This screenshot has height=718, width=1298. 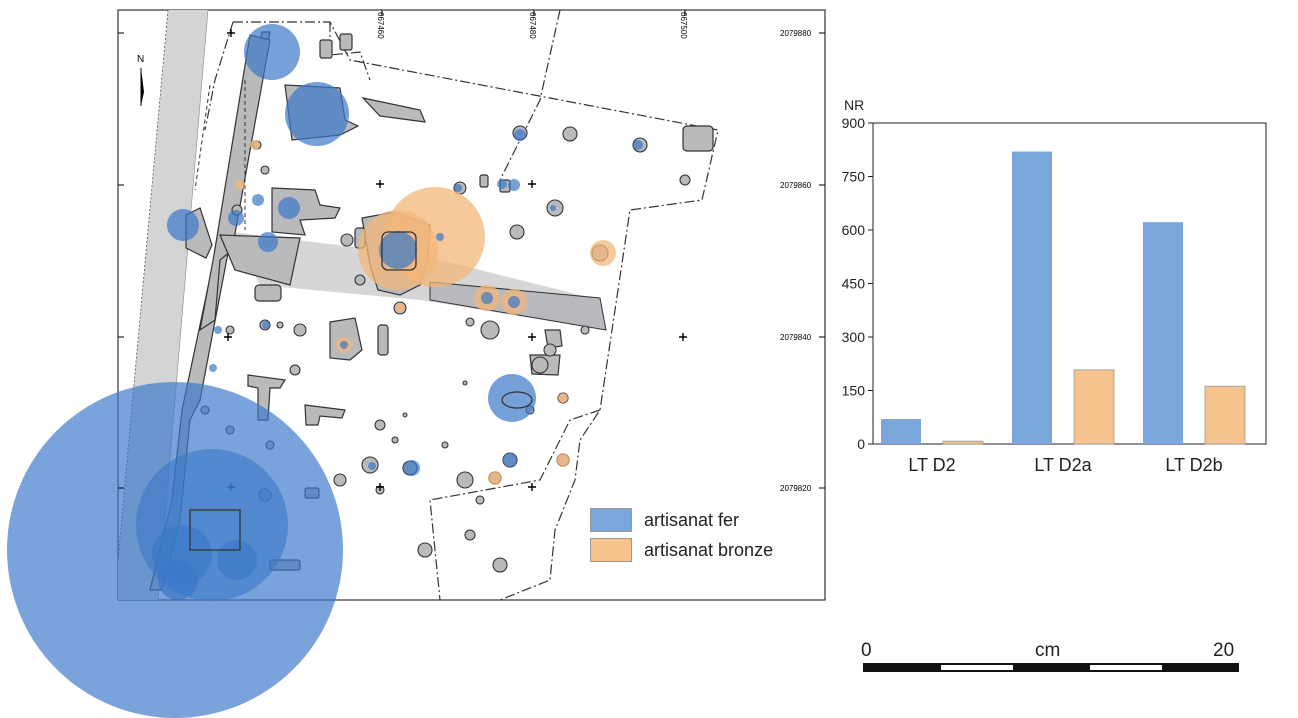 I want to click on y-coord-label: 2079840, so click(x=796, y=337).